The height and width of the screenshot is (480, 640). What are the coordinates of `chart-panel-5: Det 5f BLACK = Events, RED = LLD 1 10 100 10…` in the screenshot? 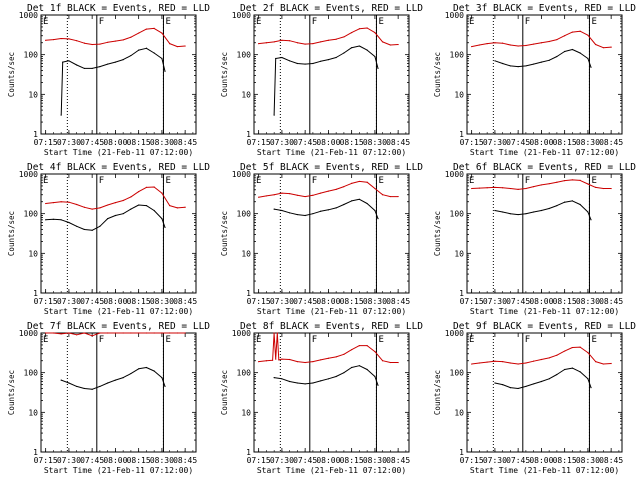 It's located at (321, 239).